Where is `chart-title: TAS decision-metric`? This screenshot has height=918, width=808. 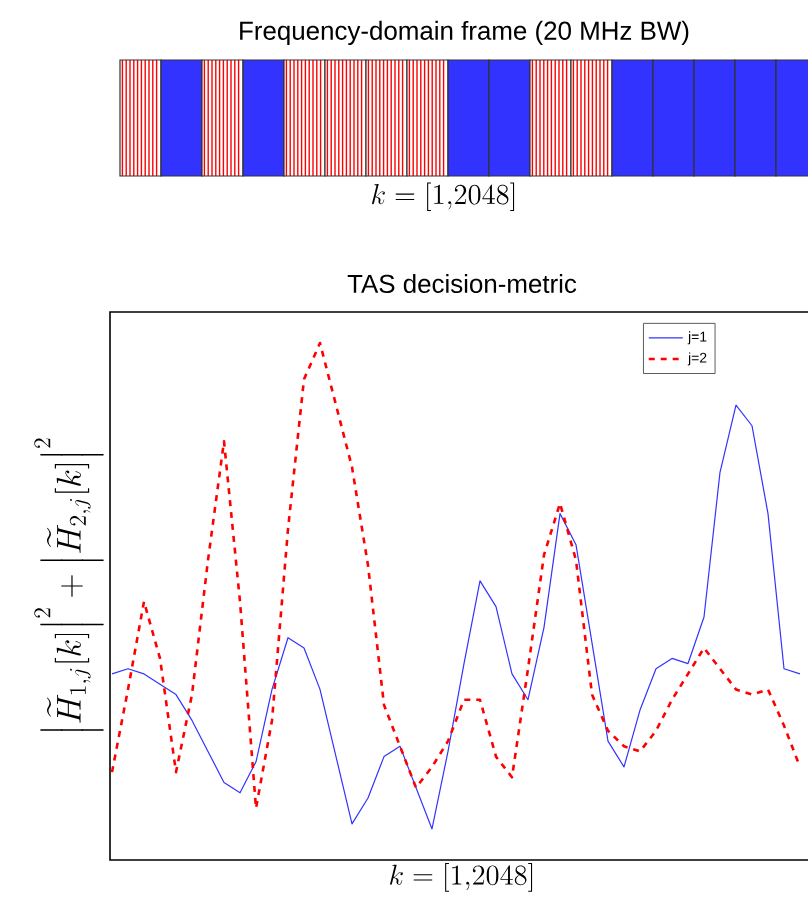 chart-title: TAS decision-metric is located at coordinates (462, 283).